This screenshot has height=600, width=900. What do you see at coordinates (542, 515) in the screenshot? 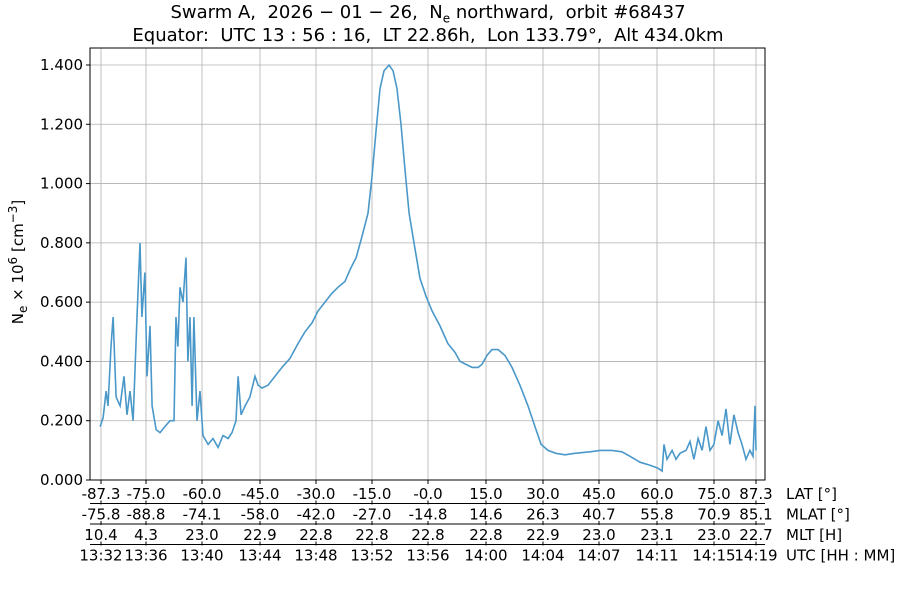
I see `x-tick-label: 26.3` at bounding box center [542, 515].